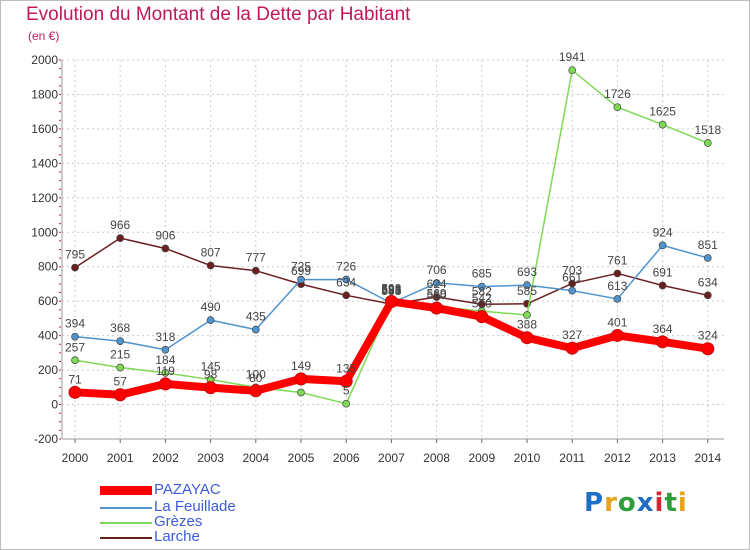 Image resolution: width=750 pixels, height=550 pixels. What do you see at coordinates (126, 490) in the screenshot?
I see `legend-swatch-pazayac` at bounding box center [126, 490].